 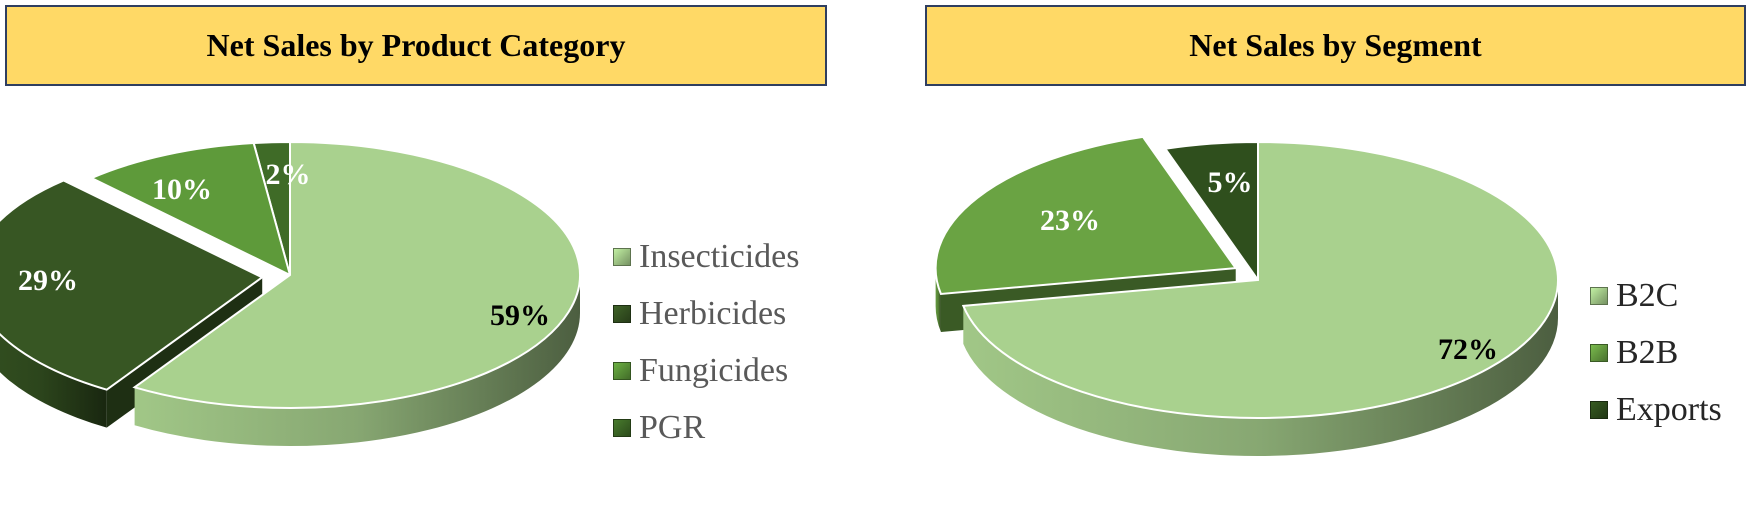 What do you see at coordinates (190, 209) in the screenshot?
I see `pie-slice-fungicides` at bounding box center [190, 209].